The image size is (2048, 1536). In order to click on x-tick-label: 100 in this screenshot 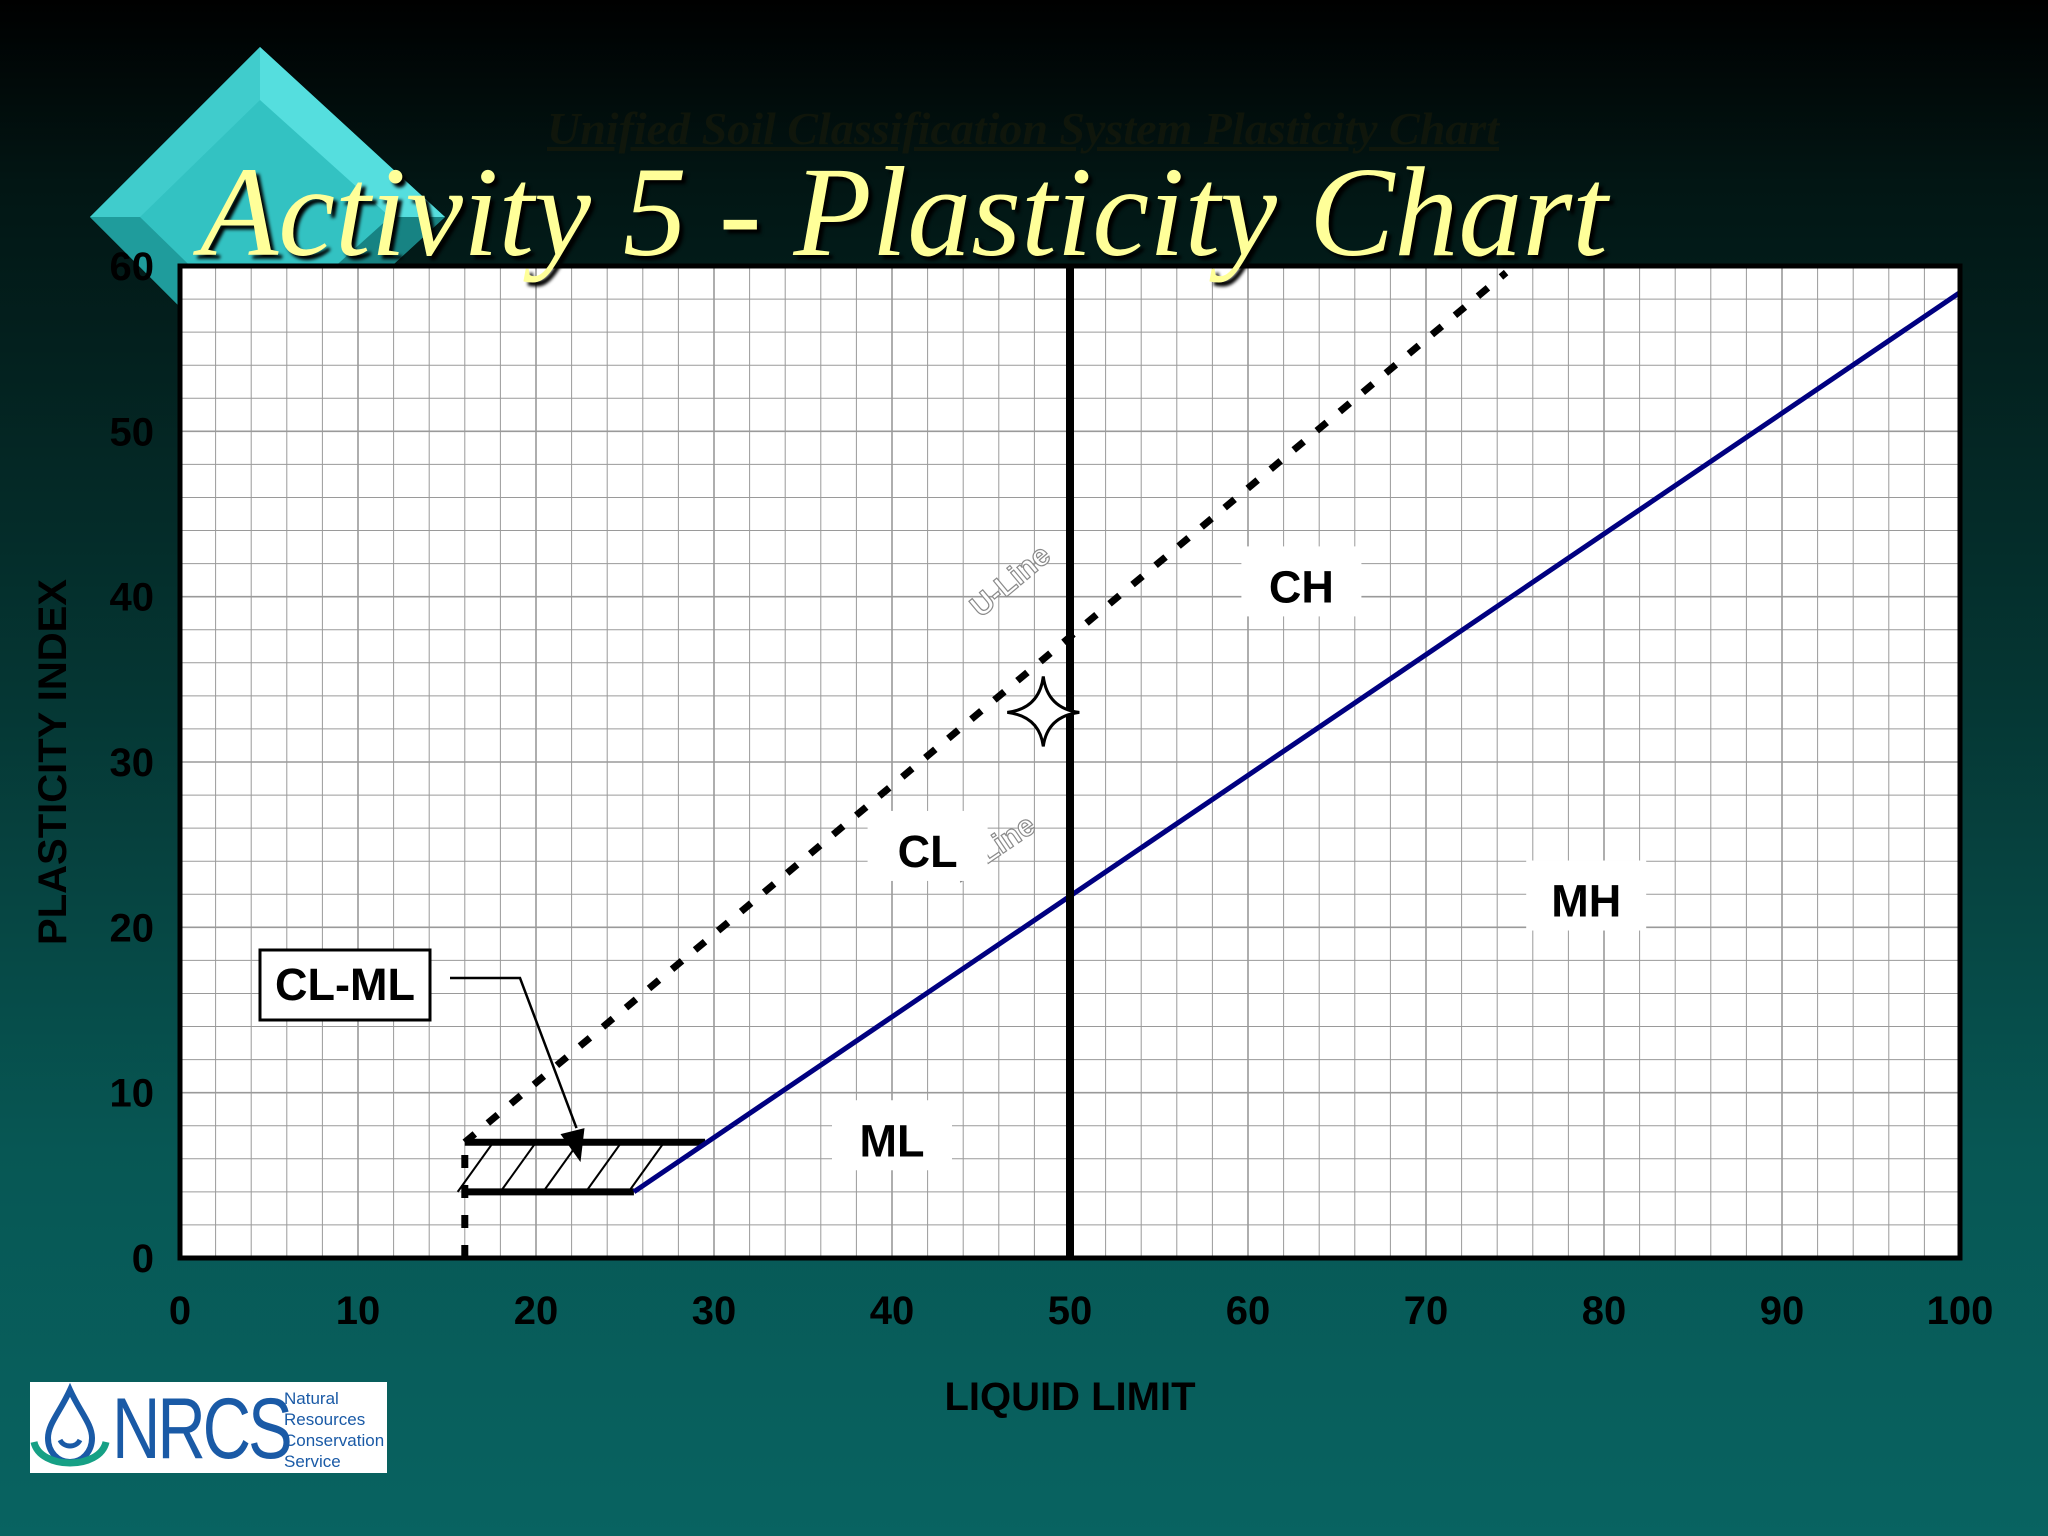, I will do `click(1960, 1311)`.